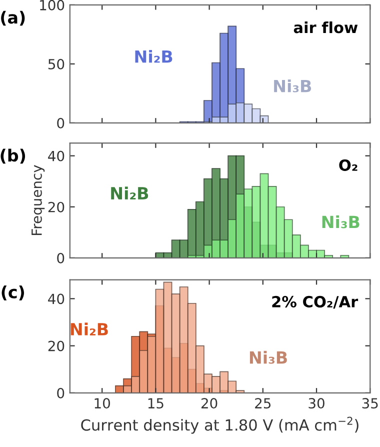  I want to click on x-tick-label: 10, so click(102, 403).